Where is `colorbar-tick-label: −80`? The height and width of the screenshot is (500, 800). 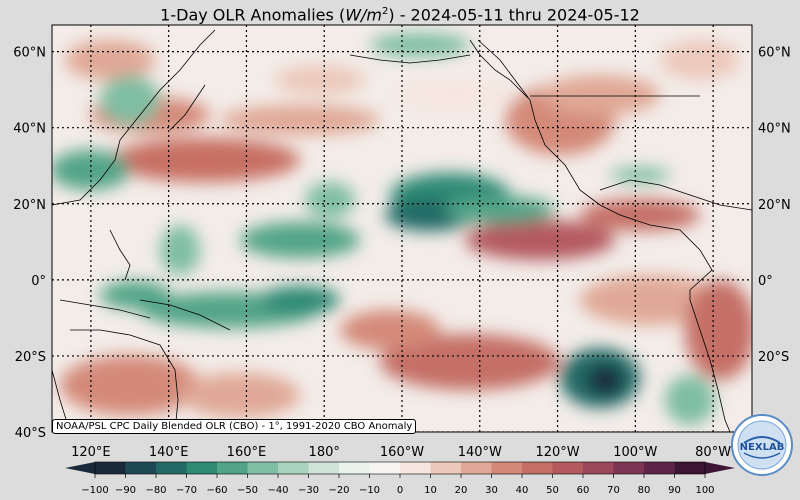
colorbar-tick-label: −80 is located at coordinates (155, 490).